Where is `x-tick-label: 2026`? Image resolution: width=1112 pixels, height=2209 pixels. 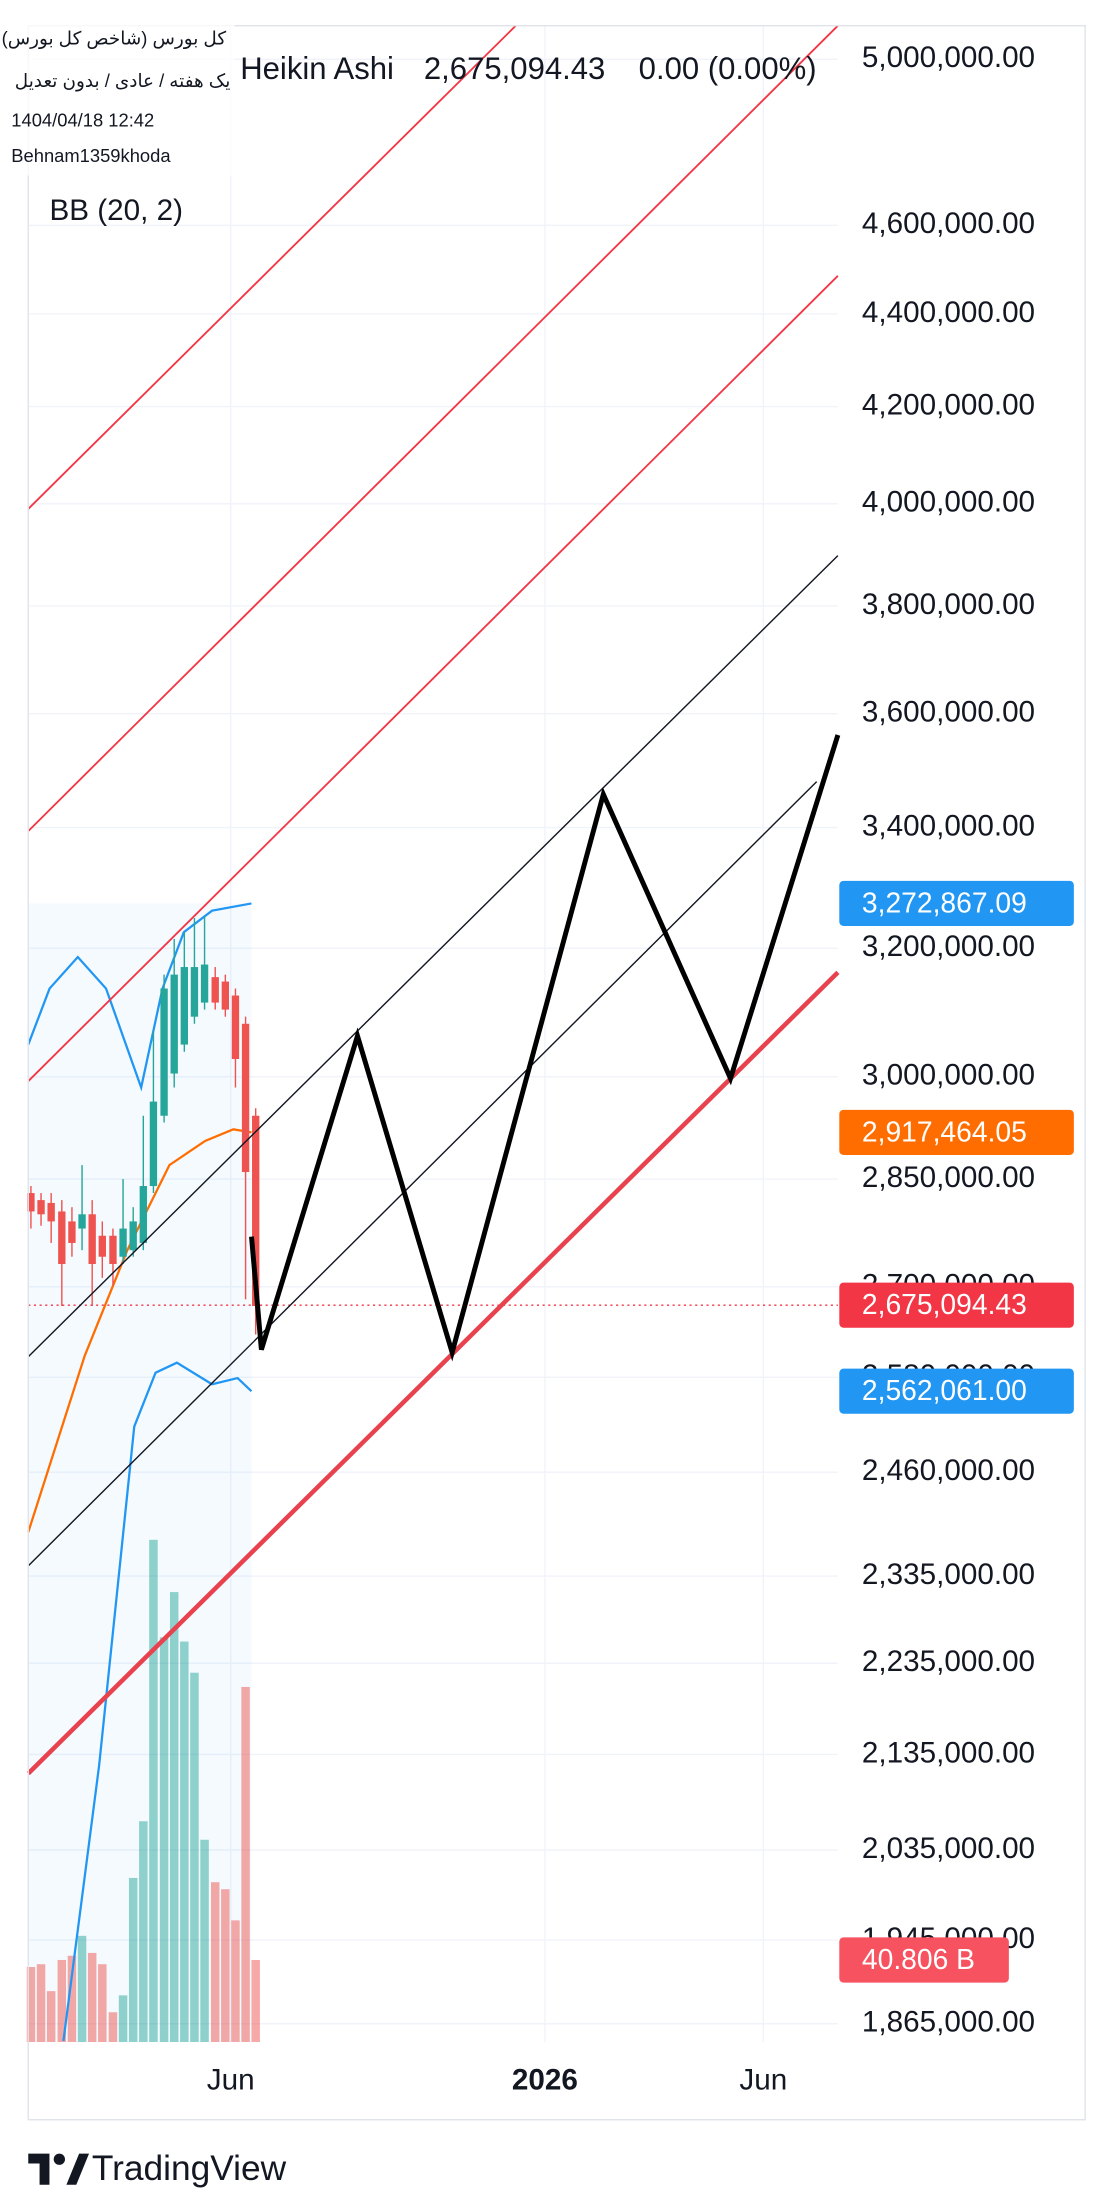 x-tick-label: 2026 is located at coordinates (545, 2079).